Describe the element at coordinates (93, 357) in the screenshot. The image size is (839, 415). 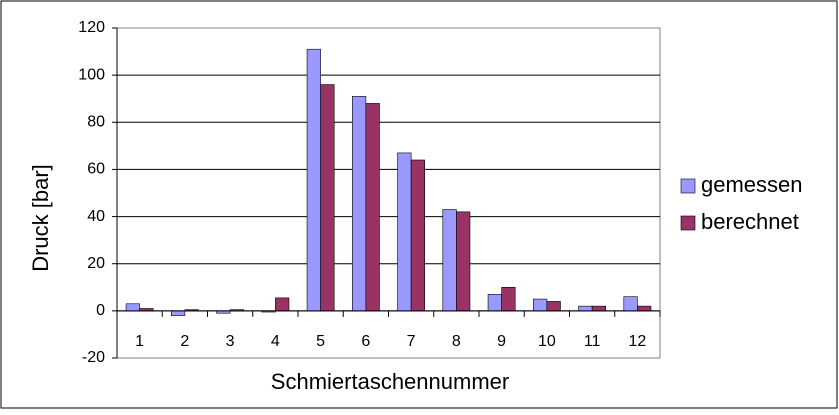
I see `y-tick-label: -20` at that location.